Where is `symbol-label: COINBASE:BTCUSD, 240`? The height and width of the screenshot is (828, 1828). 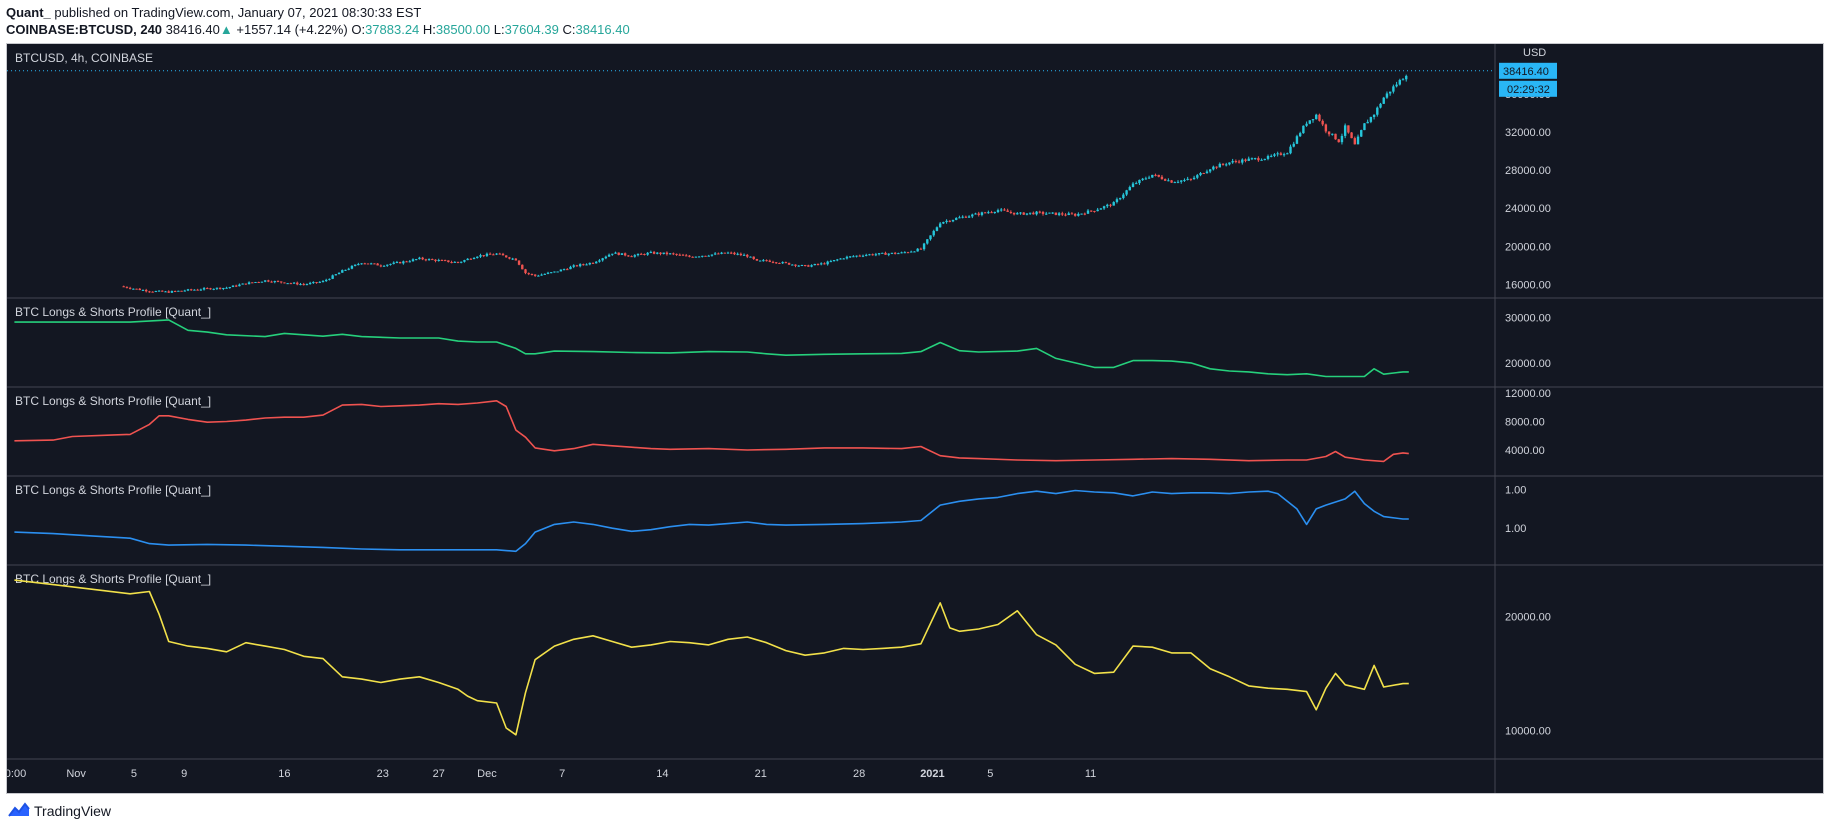 symbol-label: COINBASE:BTCUSD, 240 is located at coordinates (84, 29).